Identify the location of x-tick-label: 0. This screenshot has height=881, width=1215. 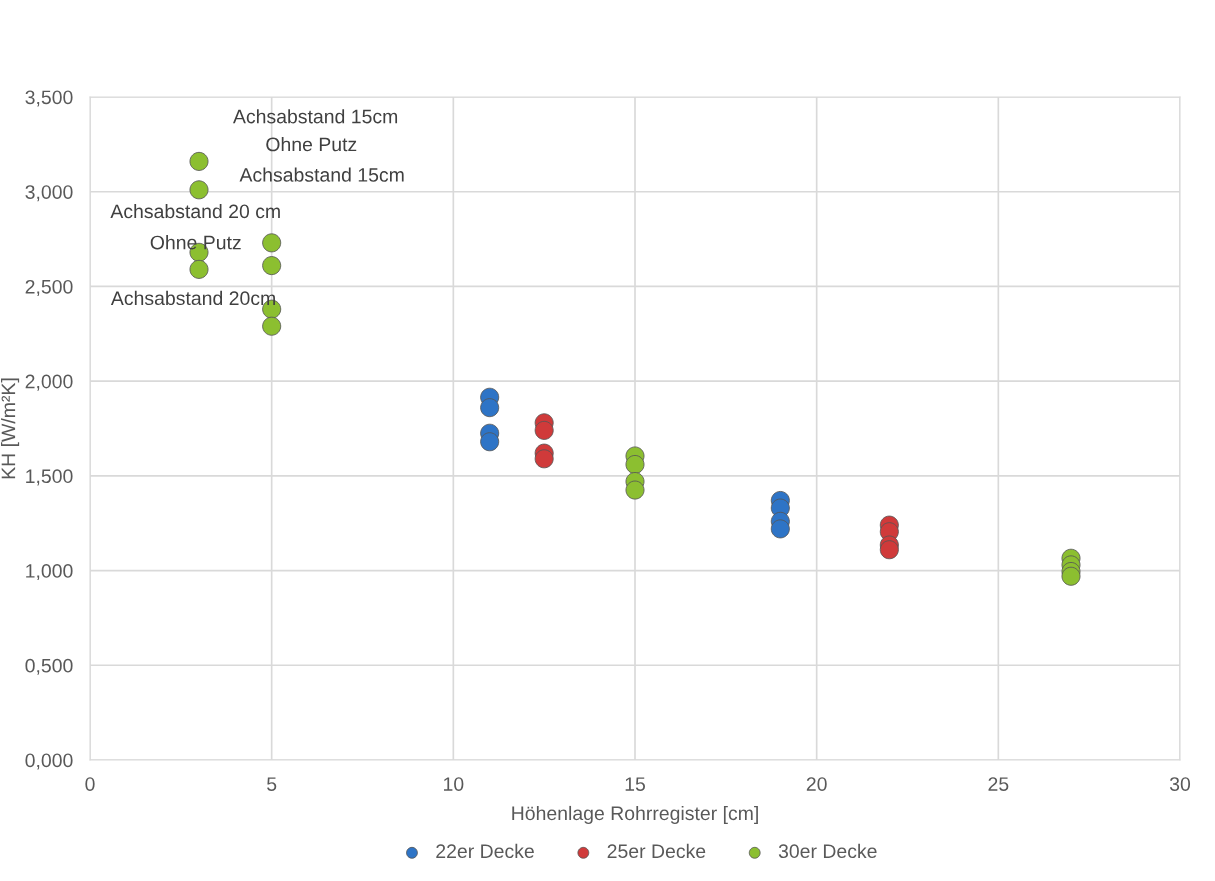
(90, 784).